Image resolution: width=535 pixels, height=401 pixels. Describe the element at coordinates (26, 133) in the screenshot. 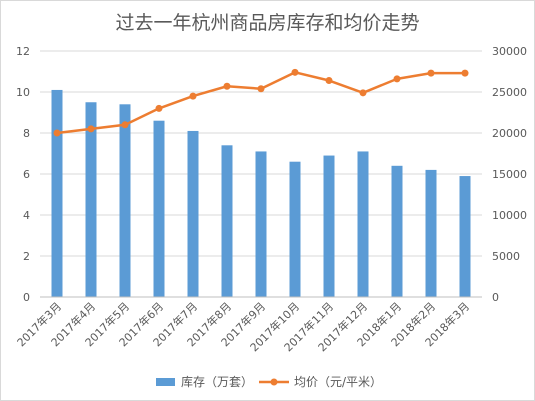

I see `y-left-tick-label: 8` at that location.